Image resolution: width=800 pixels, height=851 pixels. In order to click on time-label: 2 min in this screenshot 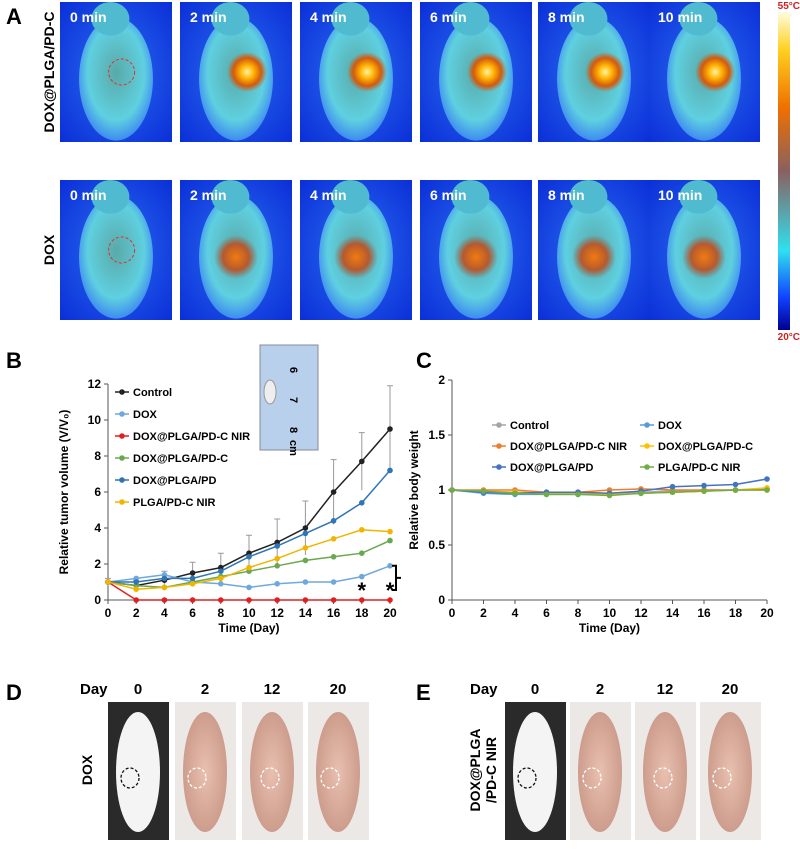, I will do `click(208, 195)`.